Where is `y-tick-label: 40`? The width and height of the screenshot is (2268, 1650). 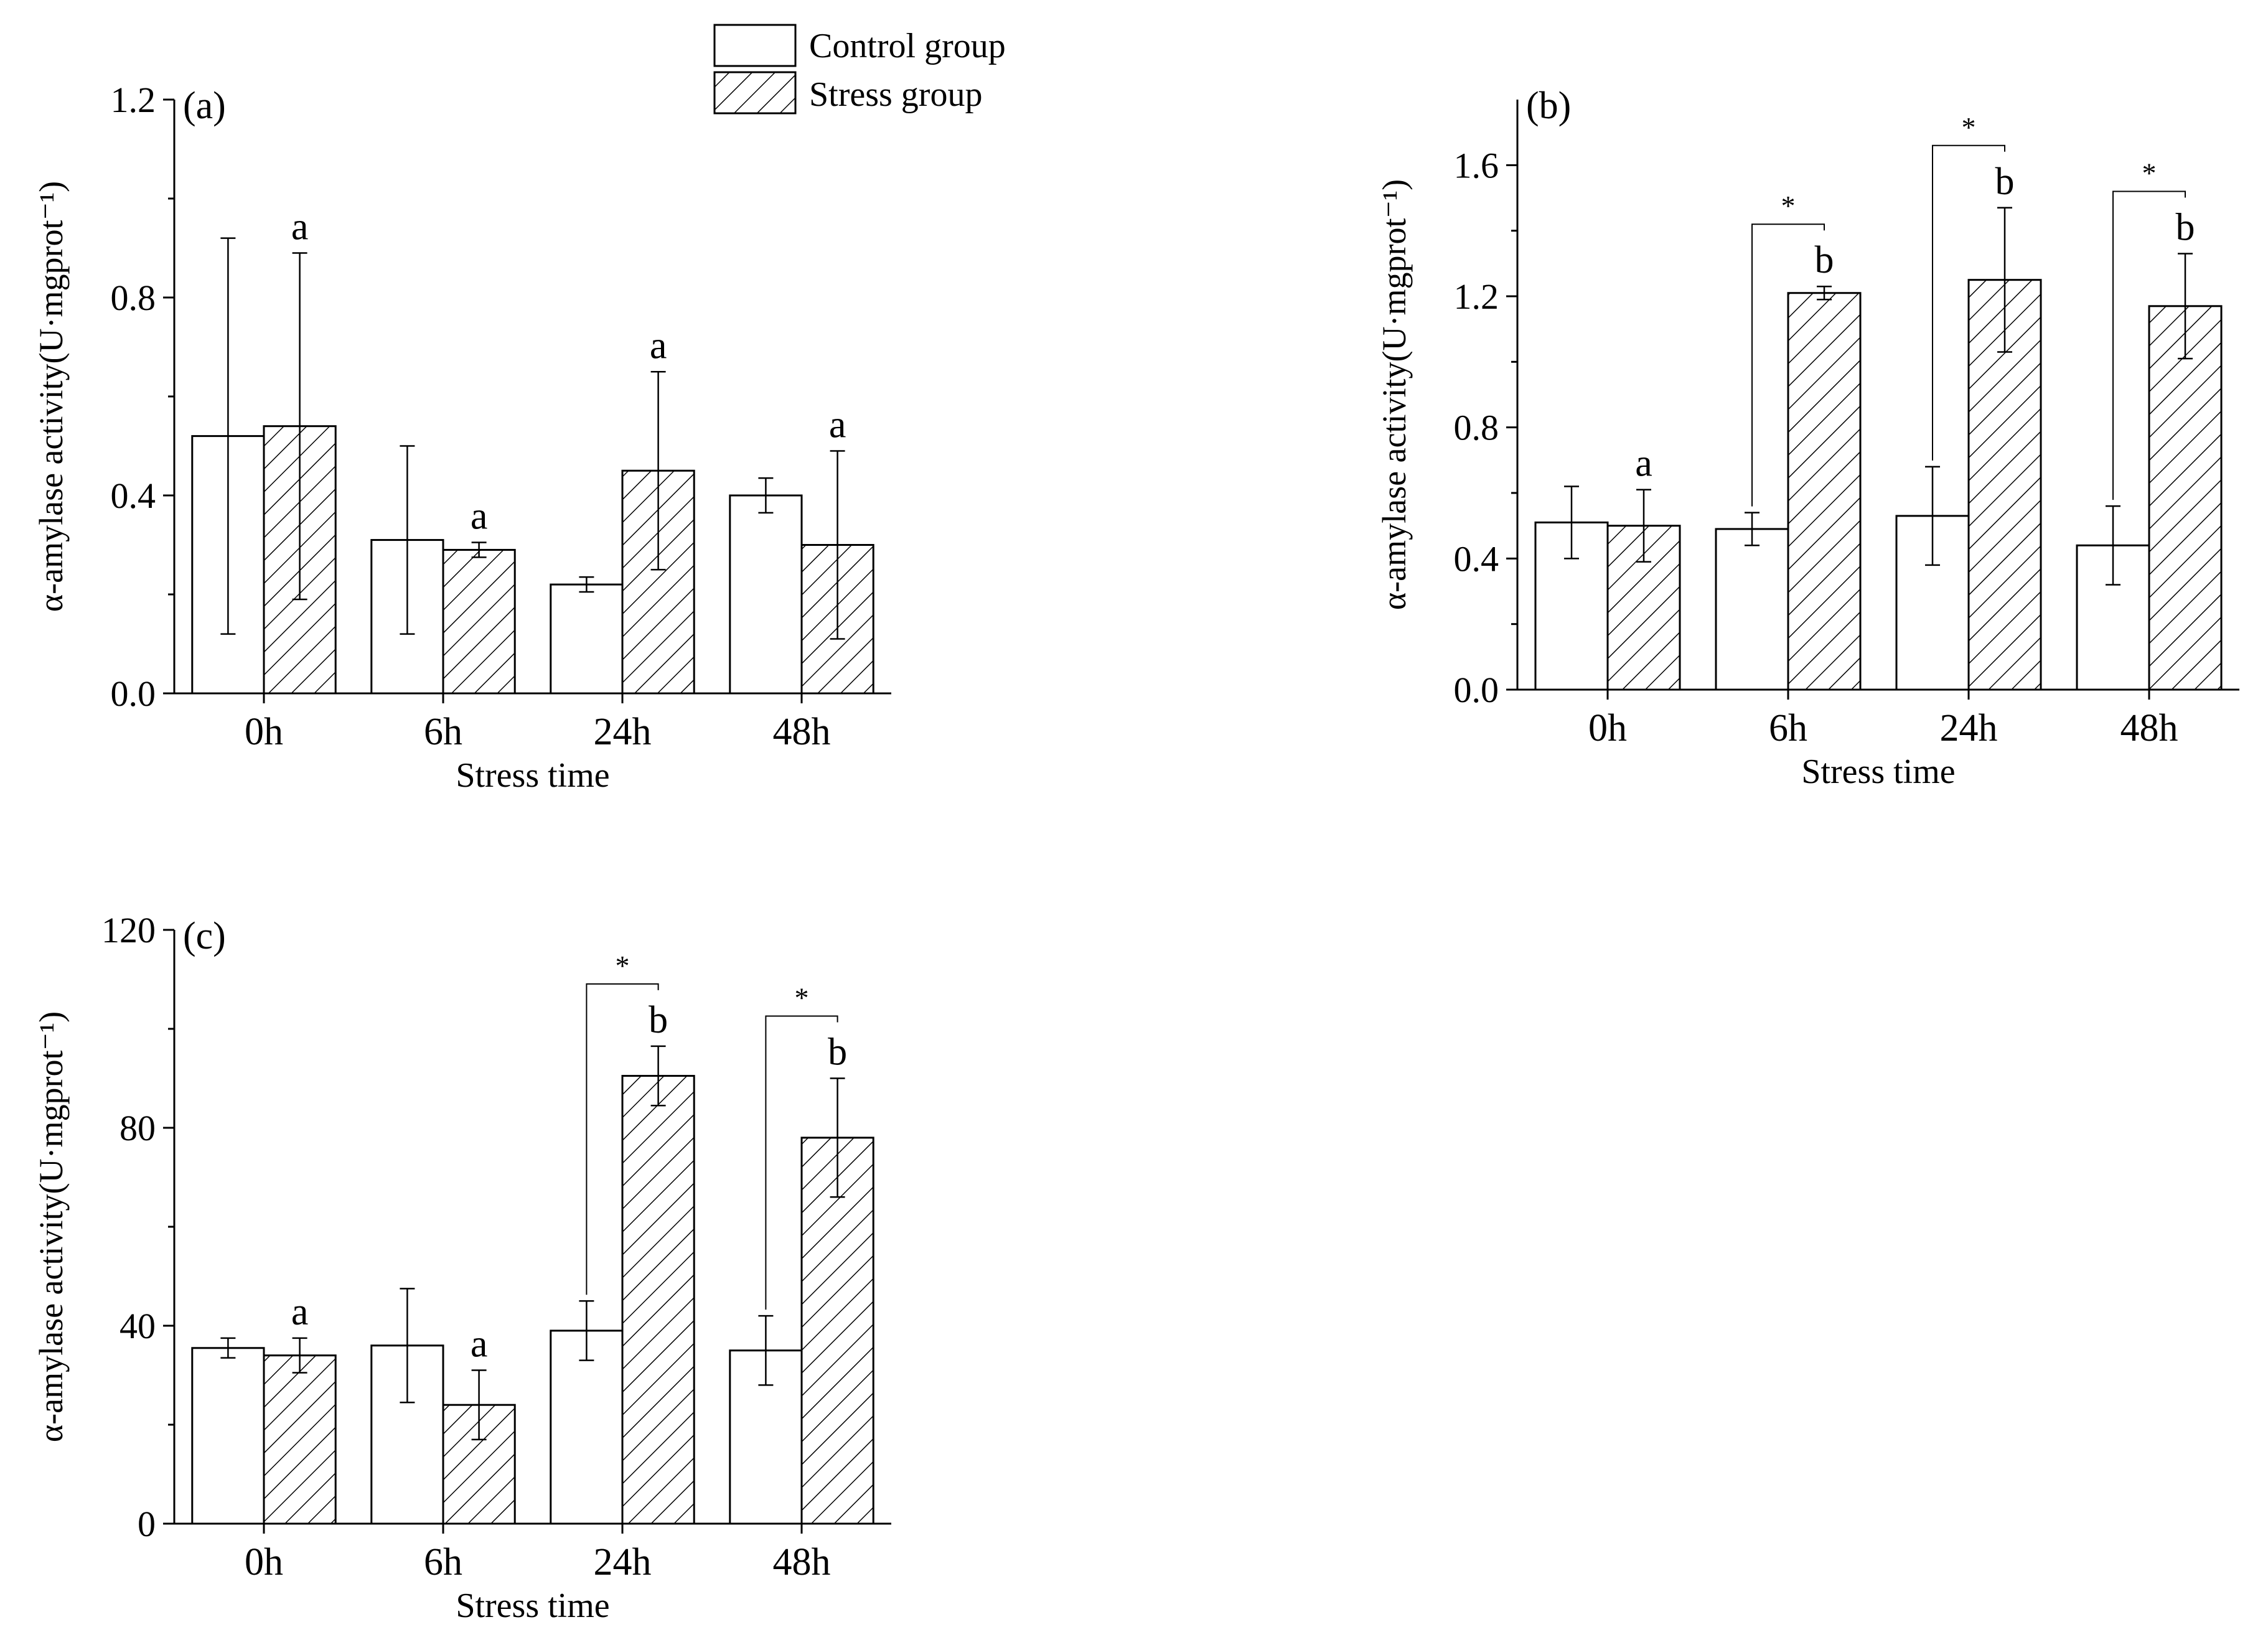
y-tick-label: 40 is located at coordinates (137, 1326).